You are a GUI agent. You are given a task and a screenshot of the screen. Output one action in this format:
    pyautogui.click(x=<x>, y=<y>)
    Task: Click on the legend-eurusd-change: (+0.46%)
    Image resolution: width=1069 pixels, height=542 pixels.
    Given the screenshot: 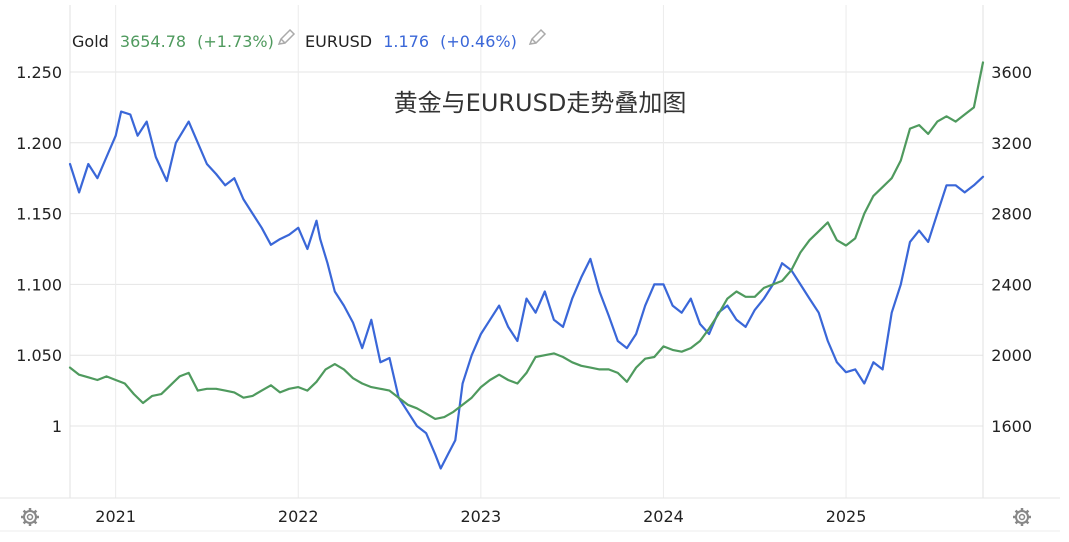 What is the action you would take?
    pyautogui.click(x=478, y=41)
    